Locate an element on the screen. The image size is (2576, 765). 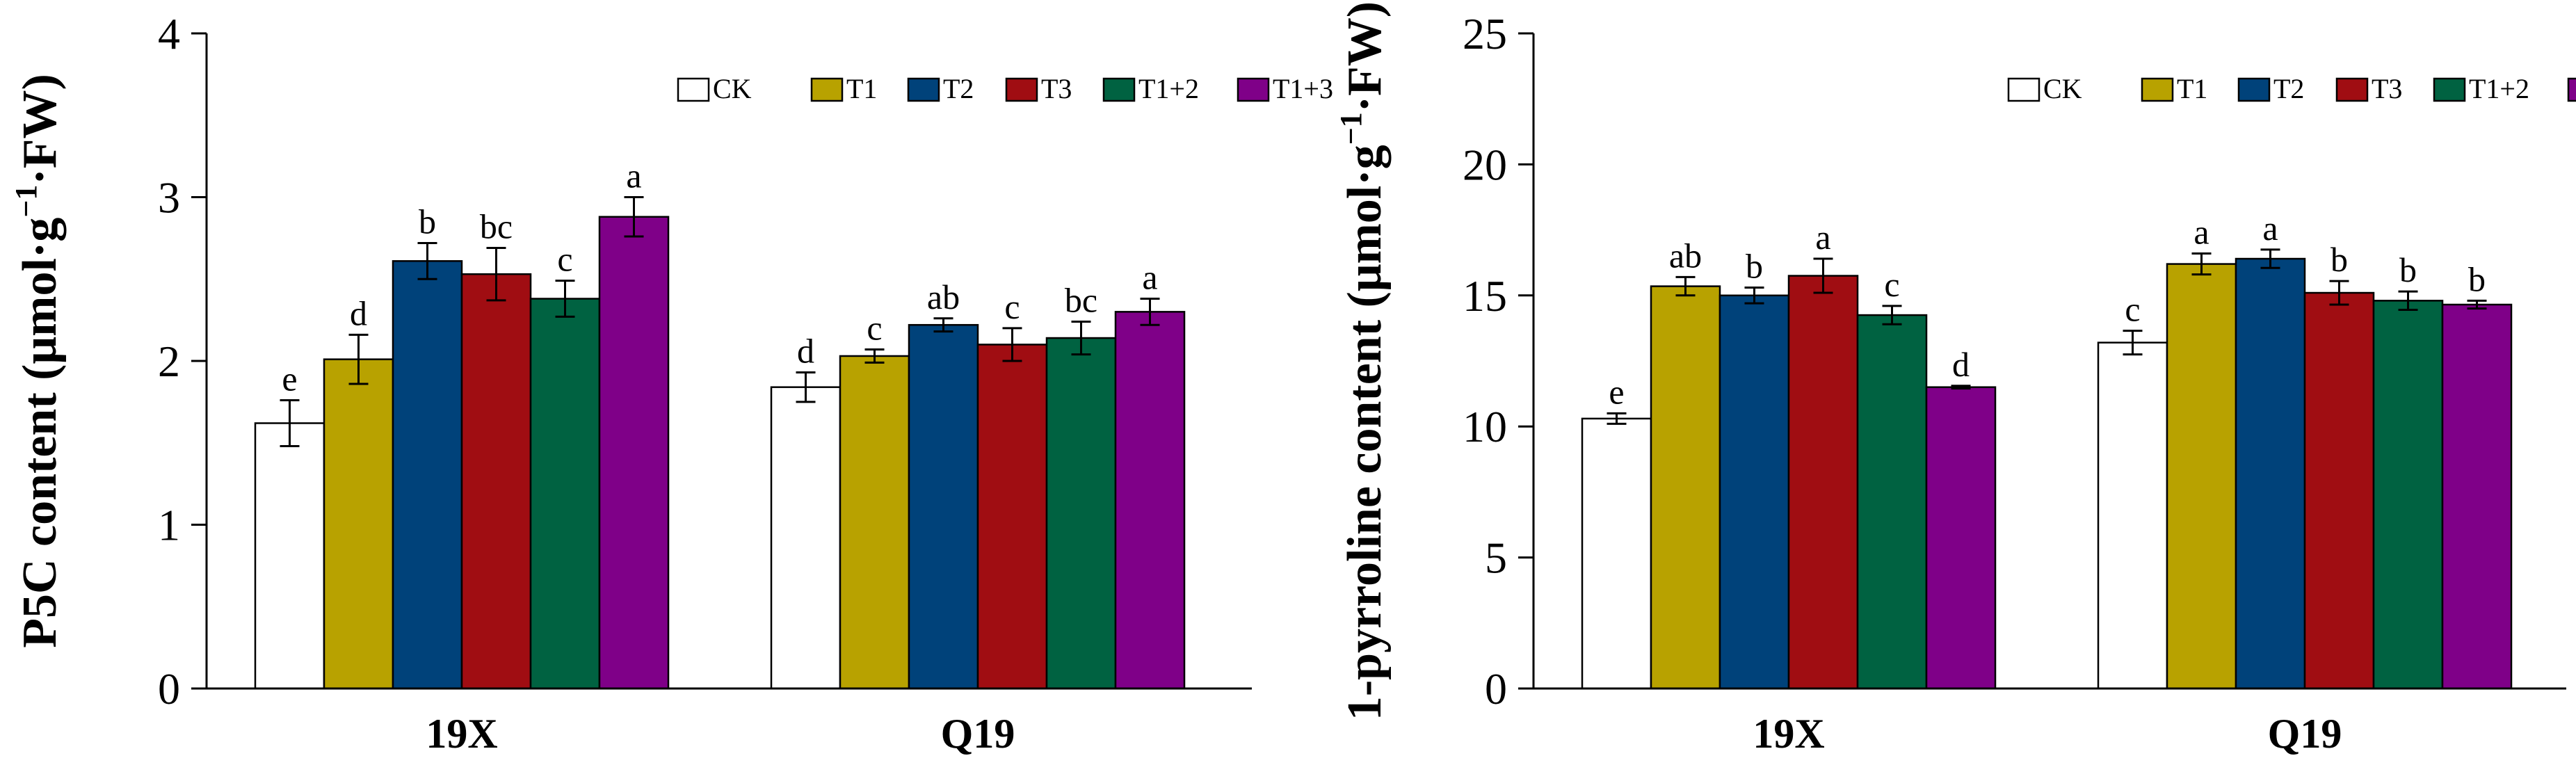
y-axis-title: P5C content (μmol·g−1·FW) is located at coordinates (38, 361).